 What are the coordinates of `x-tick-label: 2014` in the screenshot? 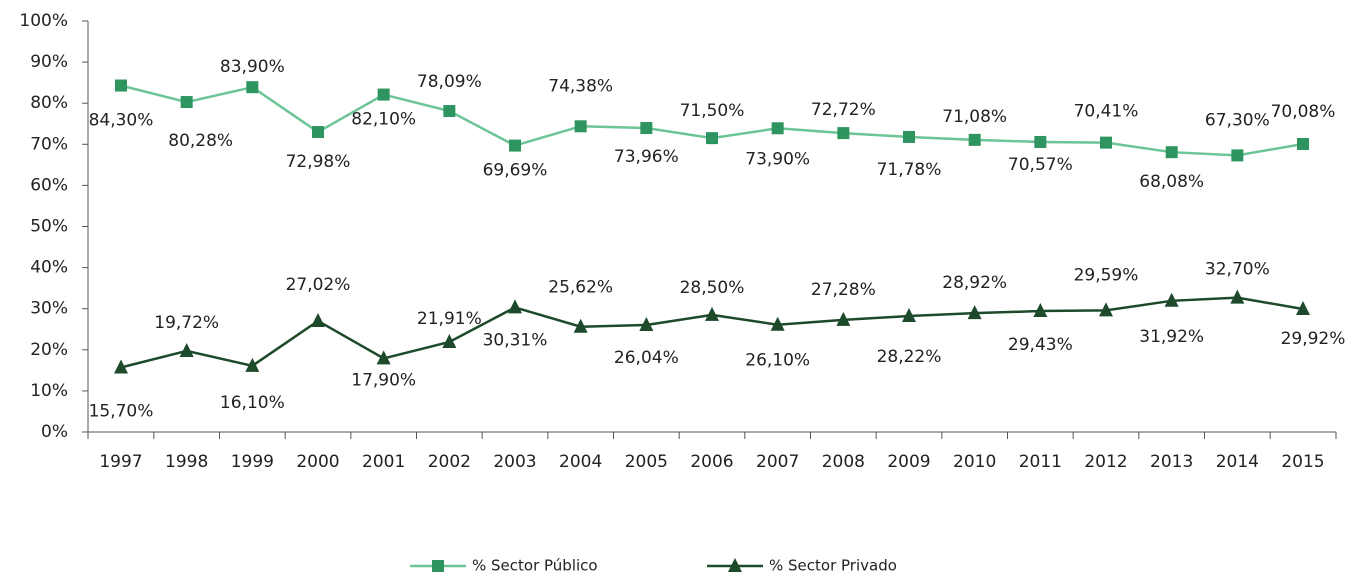 It's located at (1237, 462).